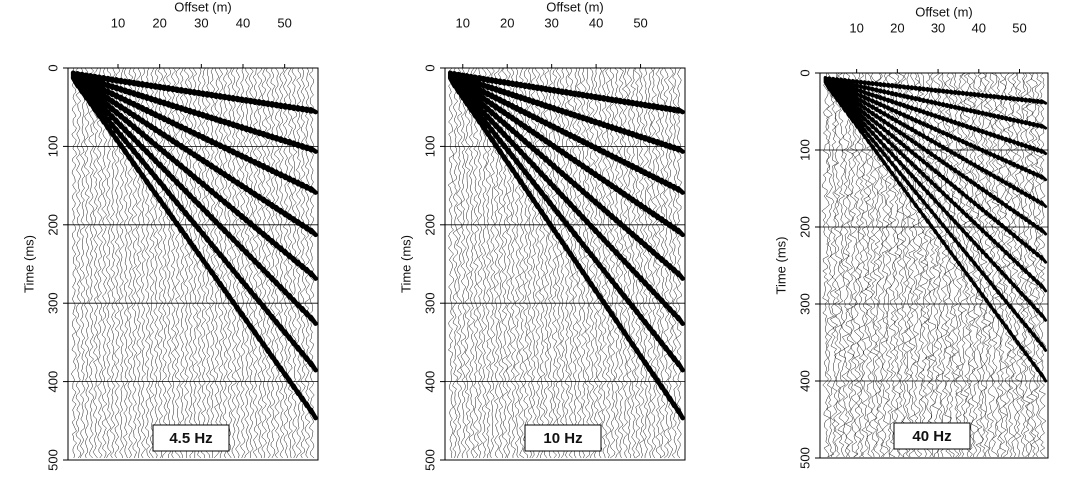 This screenshot has width=1075, height=492. I want to click on events, so click(935, 229).